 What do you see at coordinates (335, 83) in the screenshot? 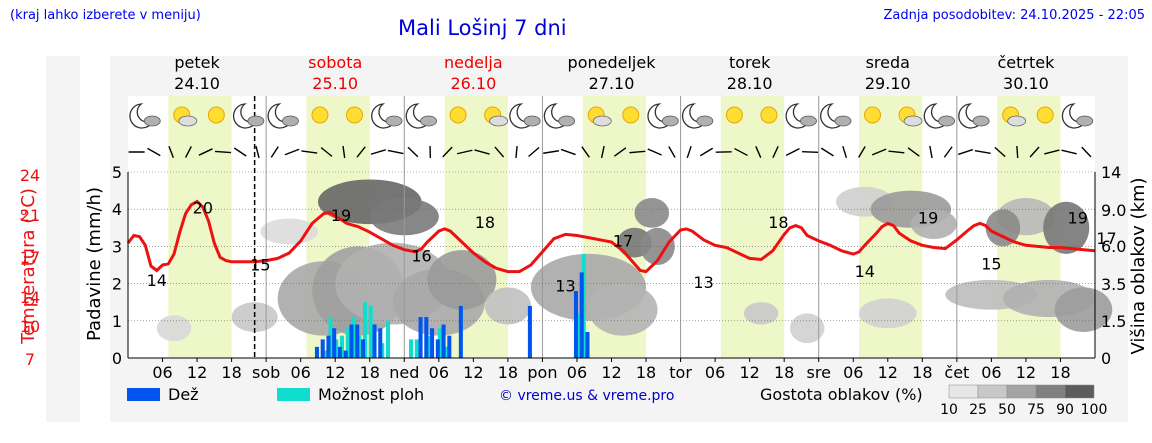
I see `day-date: 25.10` at bounding box center [335, 83].